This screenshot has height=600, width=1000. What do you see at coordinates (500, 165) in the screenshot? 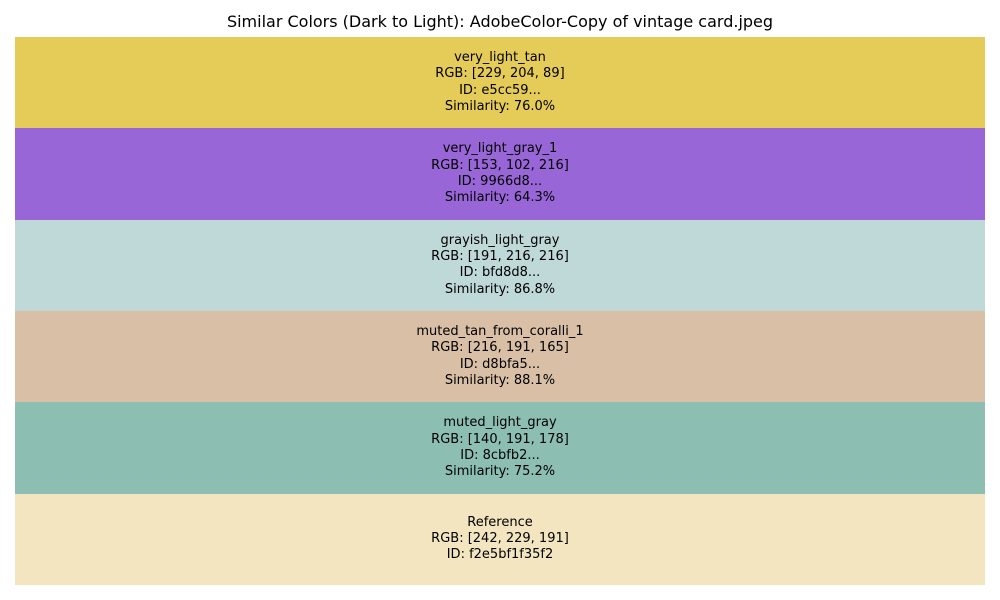
I see `swatch-rgb: RGB: [153, 102, 216]` at bounding box center [500, 165].